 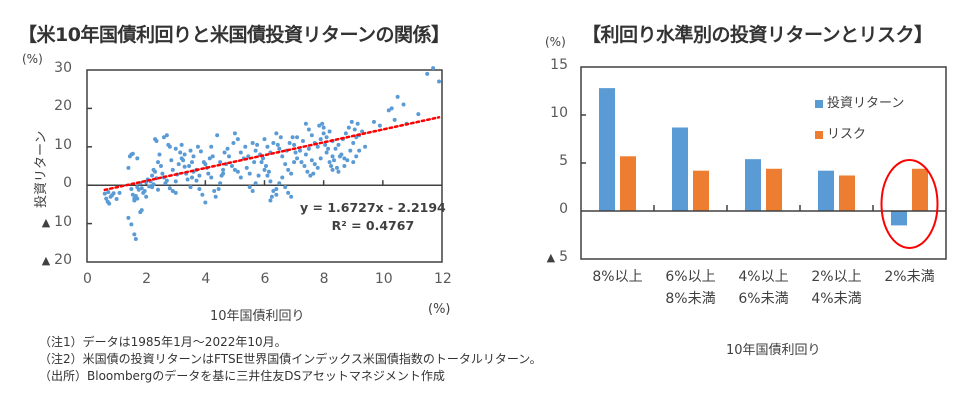 I want to click on right-chart-title: 【利回り水準別の投資リターンとリスク】, so click(x=757, y=35).